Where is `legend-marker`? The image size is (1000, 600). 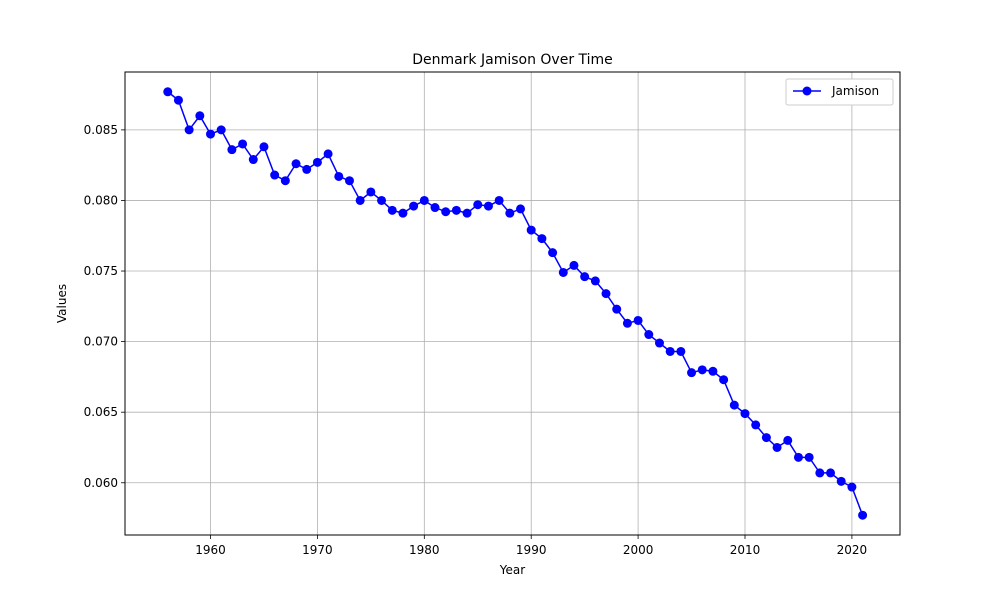 legend-marker is located at coordinates (807, 91).